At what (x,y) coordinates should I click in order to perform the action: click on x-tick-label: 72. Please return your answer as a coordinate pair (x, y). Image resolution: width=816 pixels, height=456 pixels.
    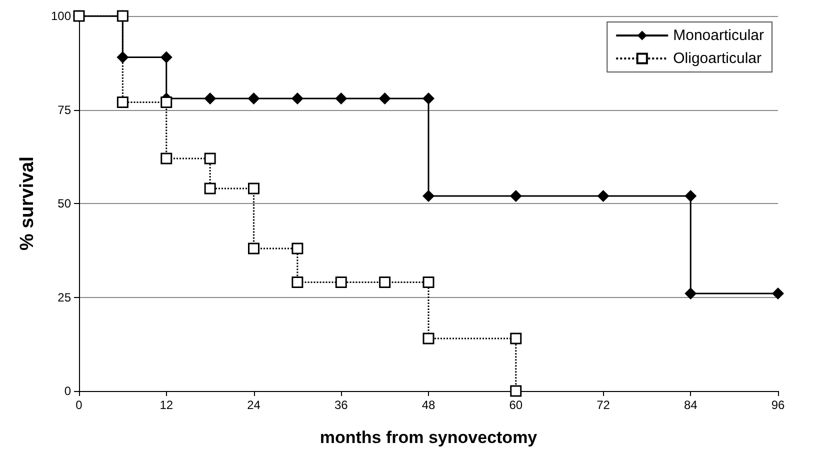
    Looking at the image, I should click on (603, 405).